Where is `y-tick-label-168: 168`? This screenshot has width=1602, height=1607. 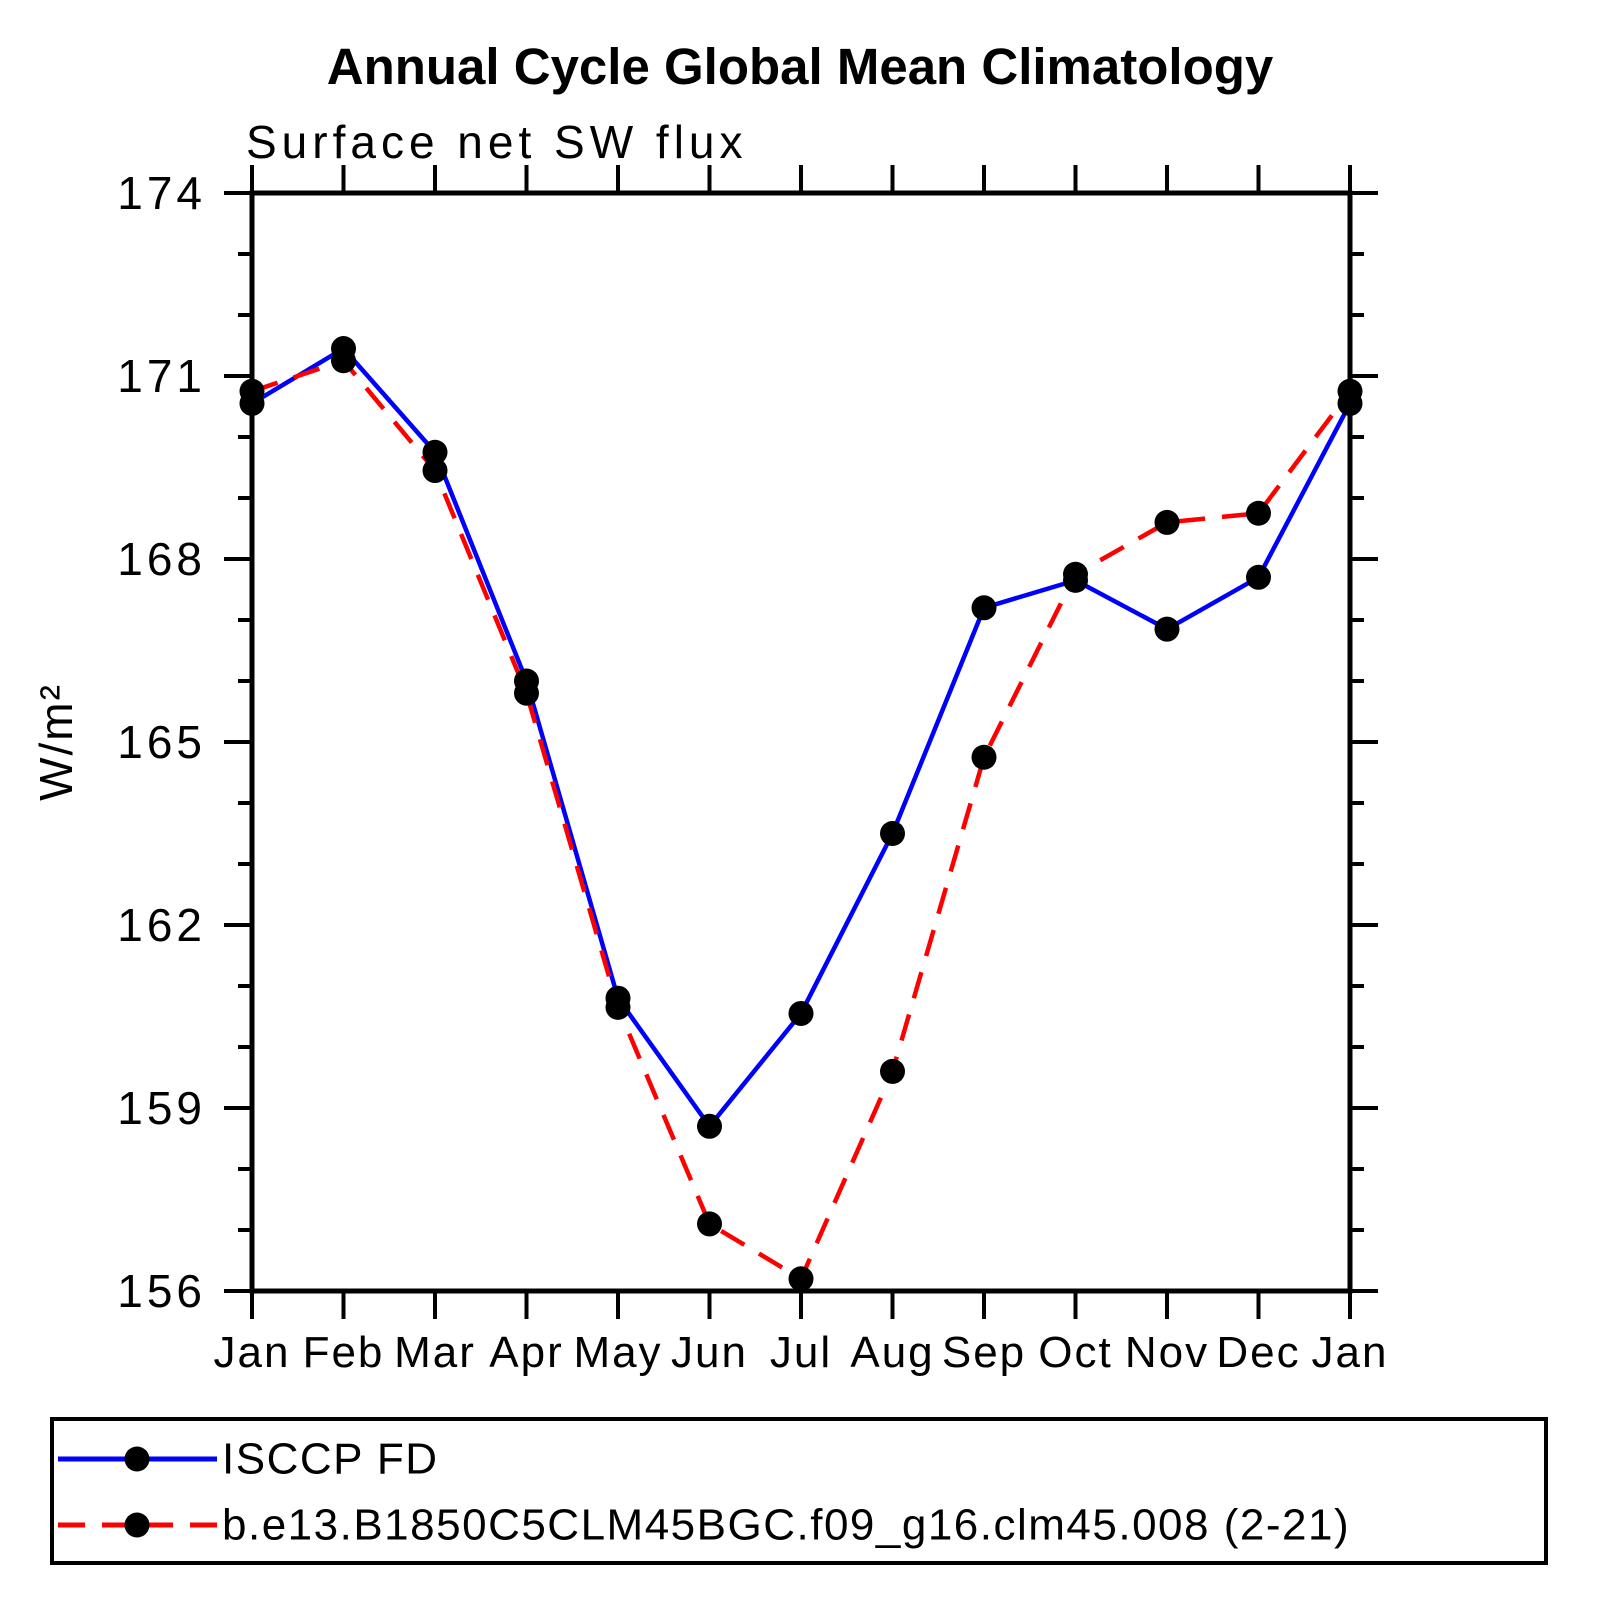 y-tick-label-168: 168 is located at coordinates (161, 559).